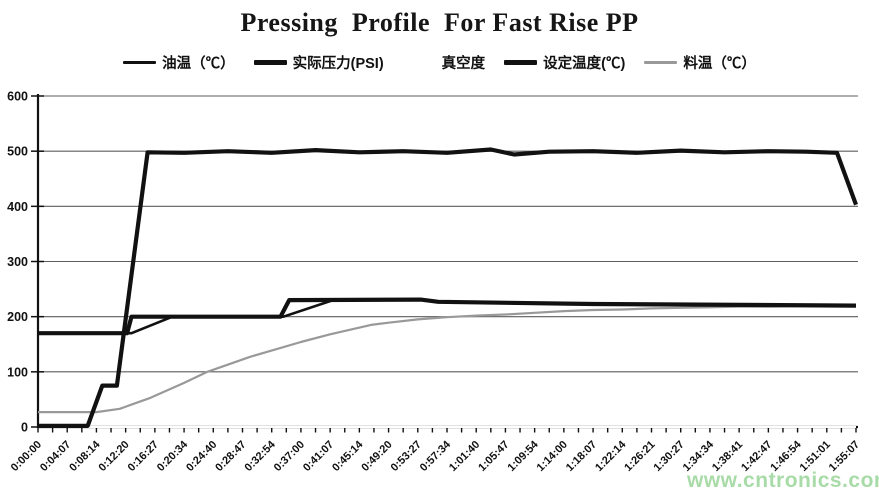  I want to click on x-tick-label: 0:12:20, so click(113, 456).